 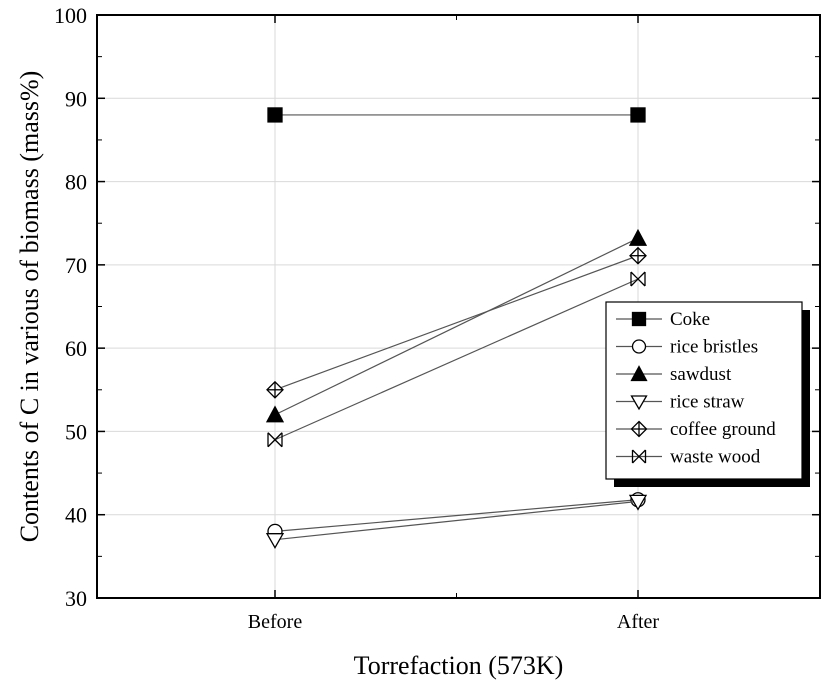 I want to click on legend-label: rice straw, so click(x=707, y=402).